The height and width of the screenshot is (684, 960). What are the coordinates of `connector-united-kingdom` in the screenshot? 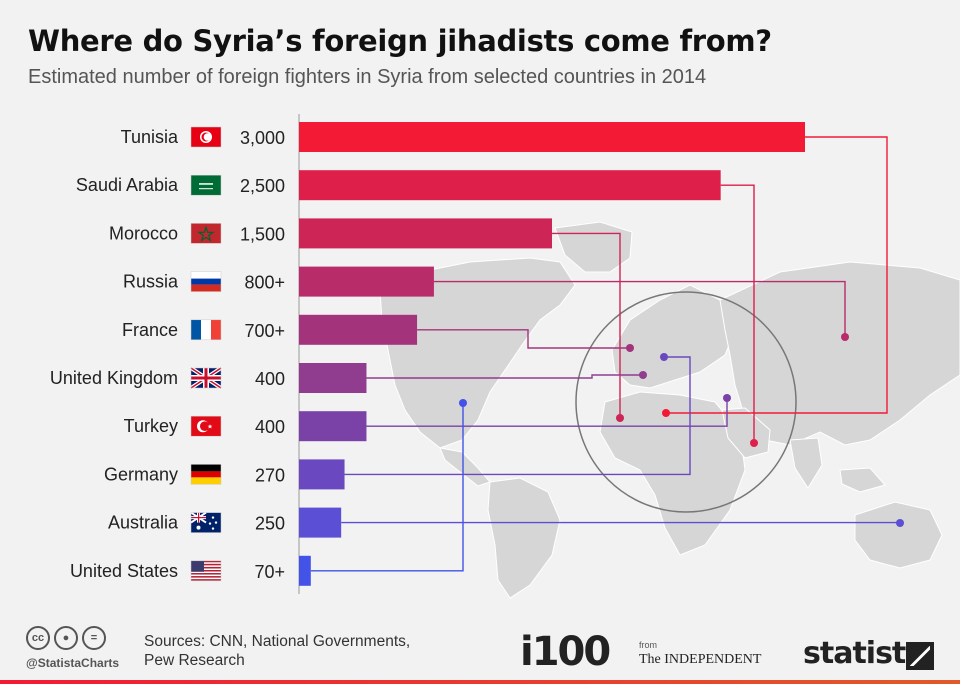 It's located at (504, 376).